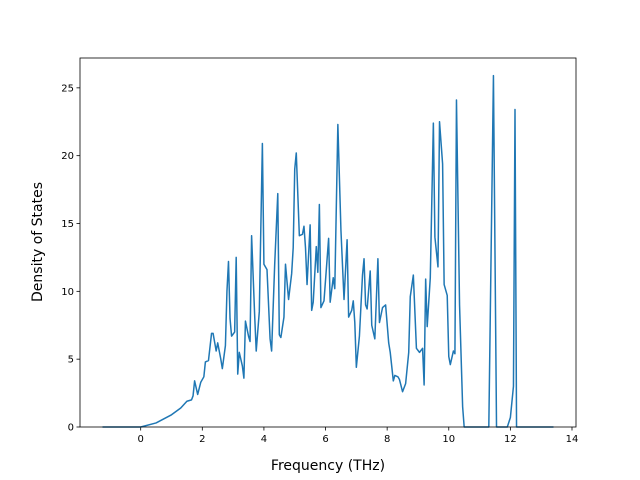 The height and width of the screenshot is (480, 640). Describe the element at coordinates (510, 439) in the screenshot. I see `x-tick-label: 12` at that location.